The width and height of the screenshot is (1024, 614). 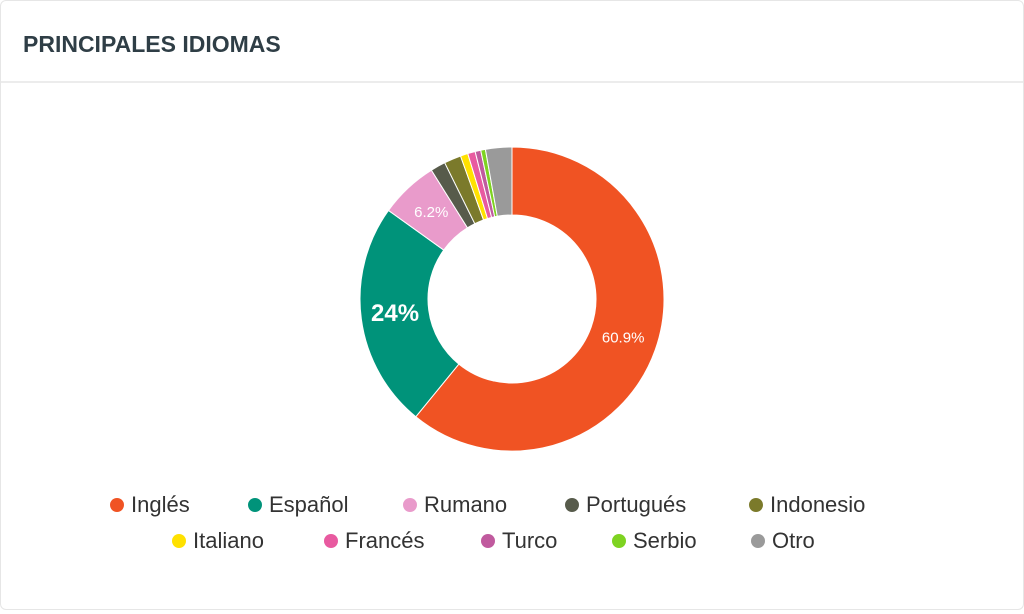 What do you see at coordinates (160, 504) in the screenshot?
I see `legend-label: Inglés` at bounding box center [160, 504].